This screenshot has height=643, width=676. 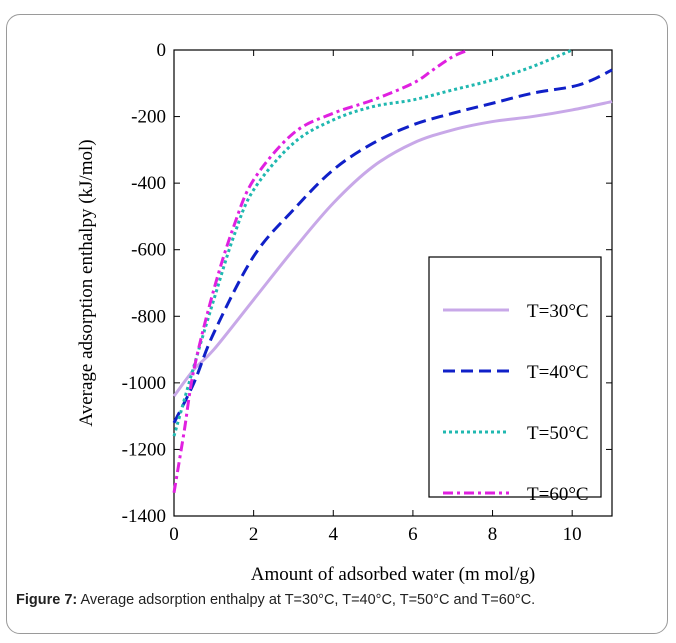 I want to click on y-tick-label: -600, so click(x=148, y=250).